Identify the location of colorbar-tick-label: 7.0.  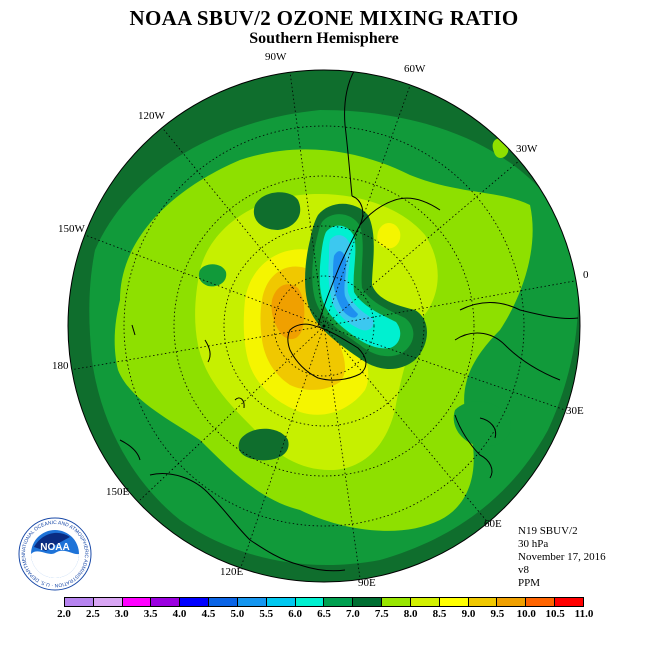
(353, 614).